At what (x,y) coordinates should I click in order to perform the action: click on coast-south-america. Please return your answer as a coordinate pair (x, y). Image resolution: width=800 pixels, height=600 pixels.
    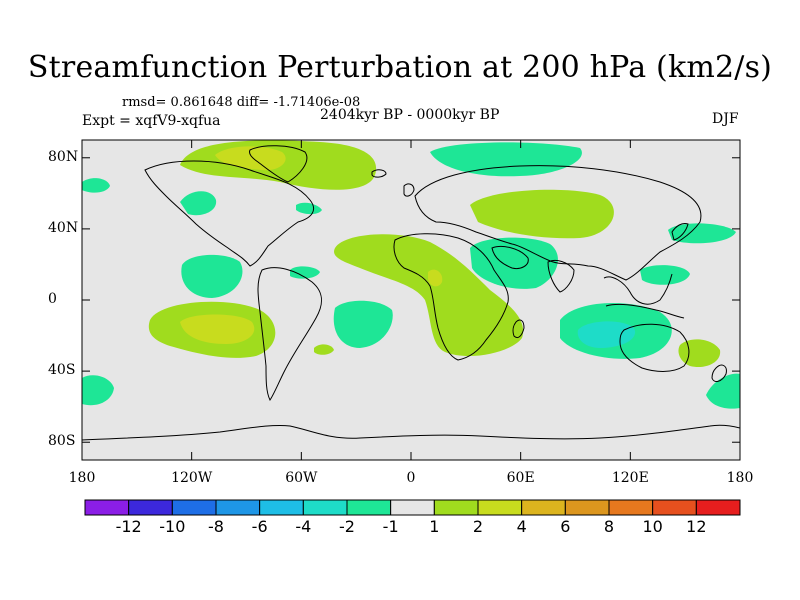
    Looking at the image, I should click on (289, 334).